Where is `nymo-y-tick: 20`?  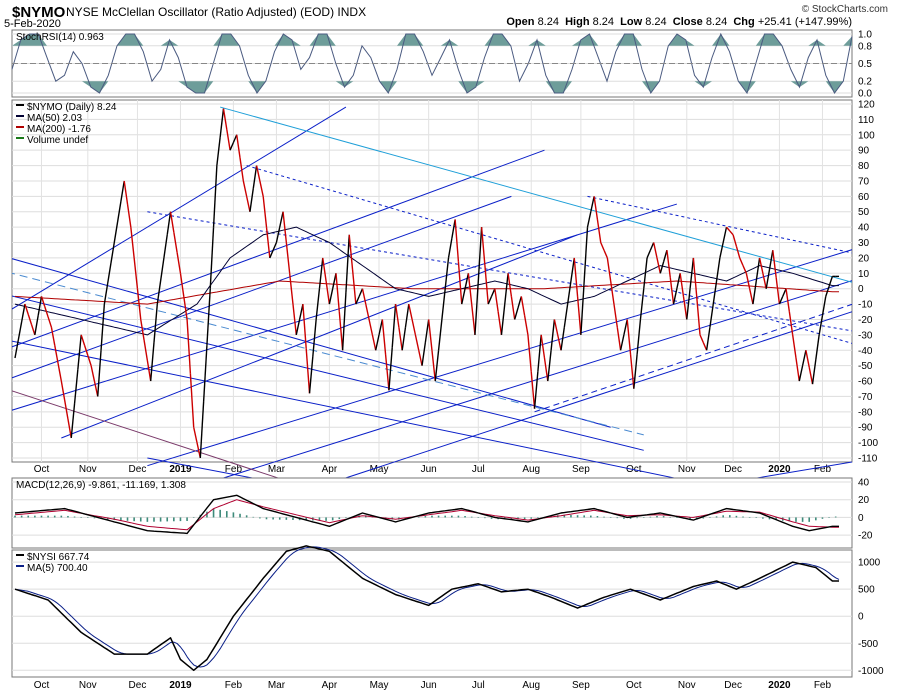 nymo-y-tick: 20 is located at coordinates (864, 258).